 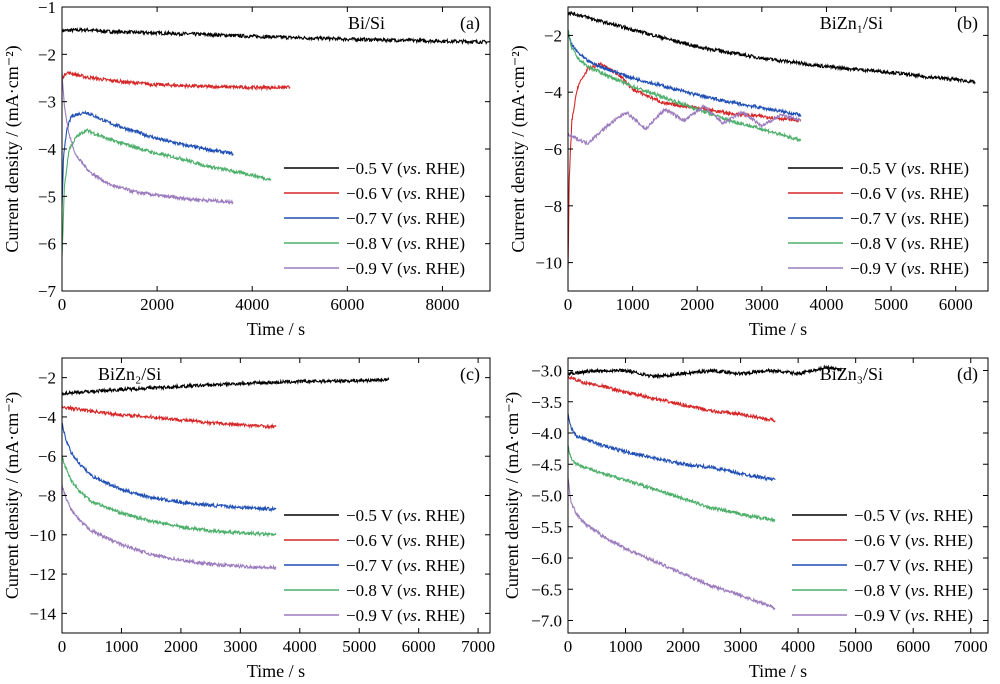 What do you see at coordinates (42, 574) in the screenshot?
I see `y-tick-label: −12` at bounding box center [42, 574].